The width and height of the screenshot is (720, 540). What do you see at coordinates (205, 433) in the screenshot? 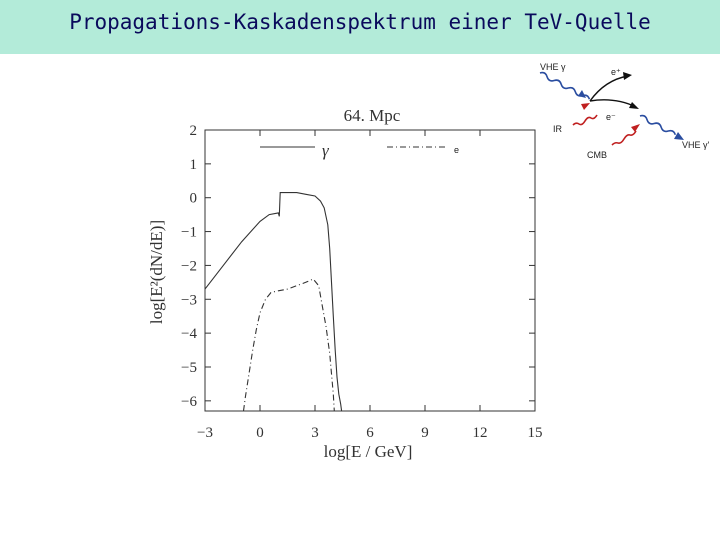
I see `x-tick-label: −3` at bounding box center [205, 433].